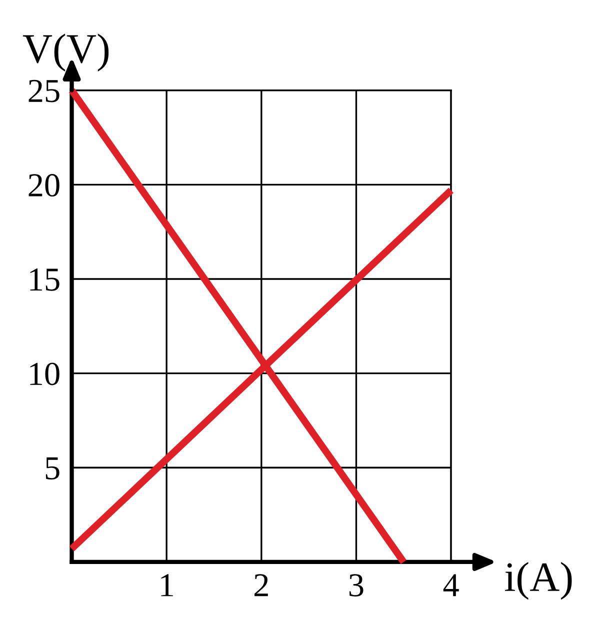  Describe the element at coordinates (44, 185) in the screenshot. I see `y-tick-label: 20` at that location.